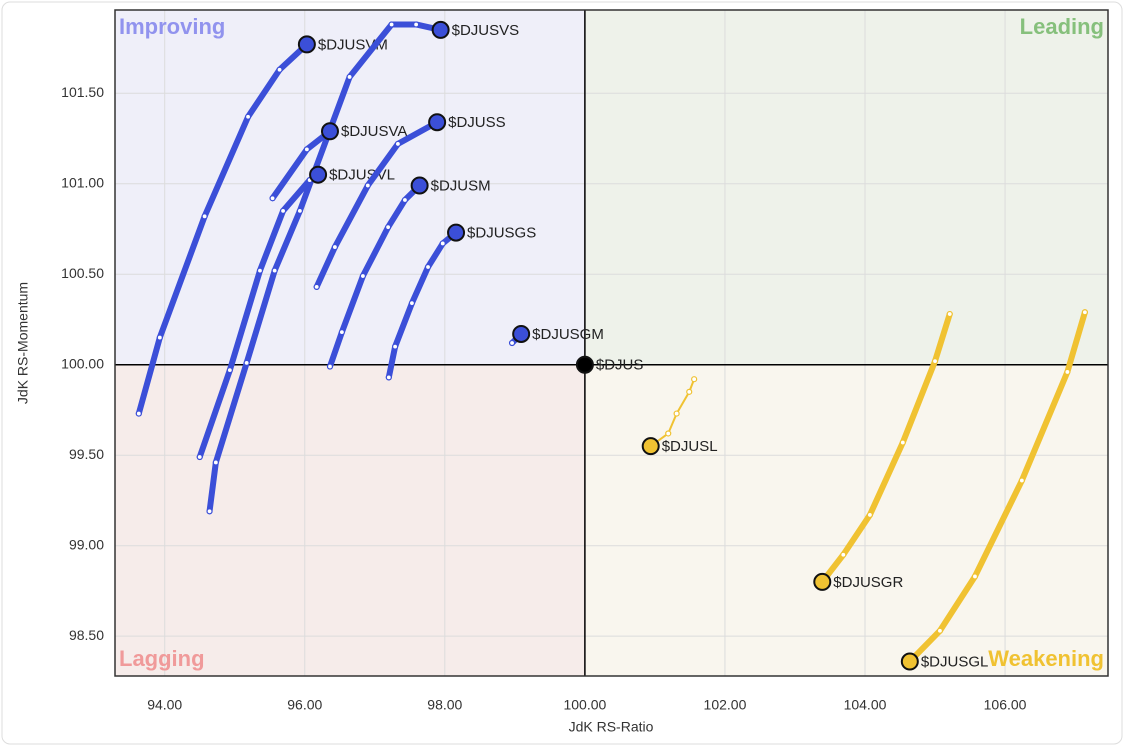  Describe the element at coordinates (690, 446) in the screenshot. I see `series-label: $DJUSL` at that location.